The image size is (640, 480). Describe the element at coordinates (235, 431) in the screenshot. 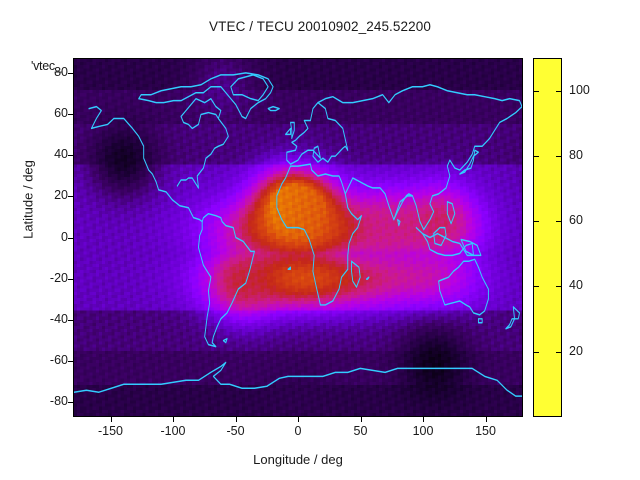

I see `x-tick-label: -50` at that location.